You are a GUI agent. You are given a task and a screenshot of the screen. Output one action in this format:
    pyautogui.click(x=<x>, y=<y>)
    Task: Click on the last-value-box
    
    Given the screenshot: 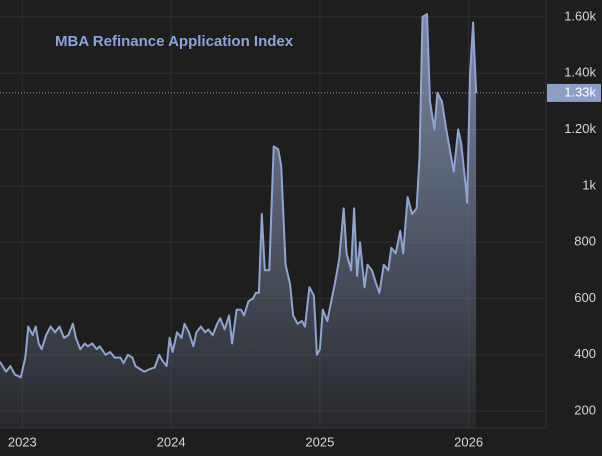 What is the action you would take?
    pyautogui.click(x=574, y=92)
    